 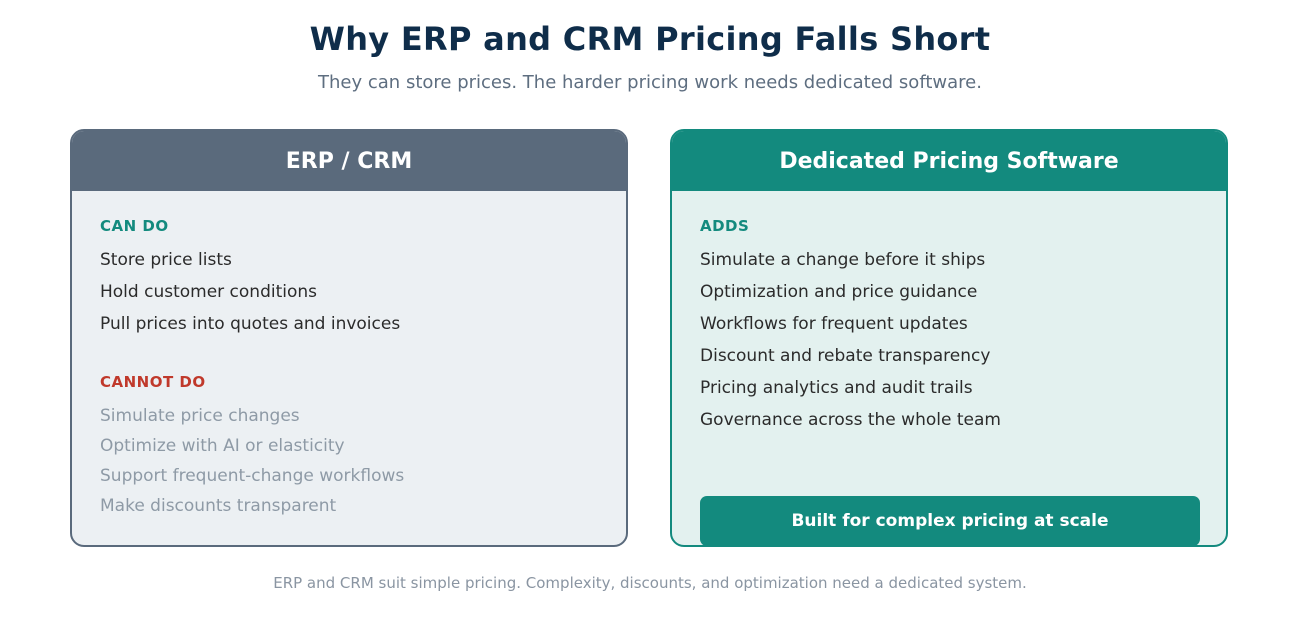 What do you see at coordinates (250, 324) in the screenshot?
I see `can-do-item: Pull prices into quotes and invoices` at bounding box center [250, 324].